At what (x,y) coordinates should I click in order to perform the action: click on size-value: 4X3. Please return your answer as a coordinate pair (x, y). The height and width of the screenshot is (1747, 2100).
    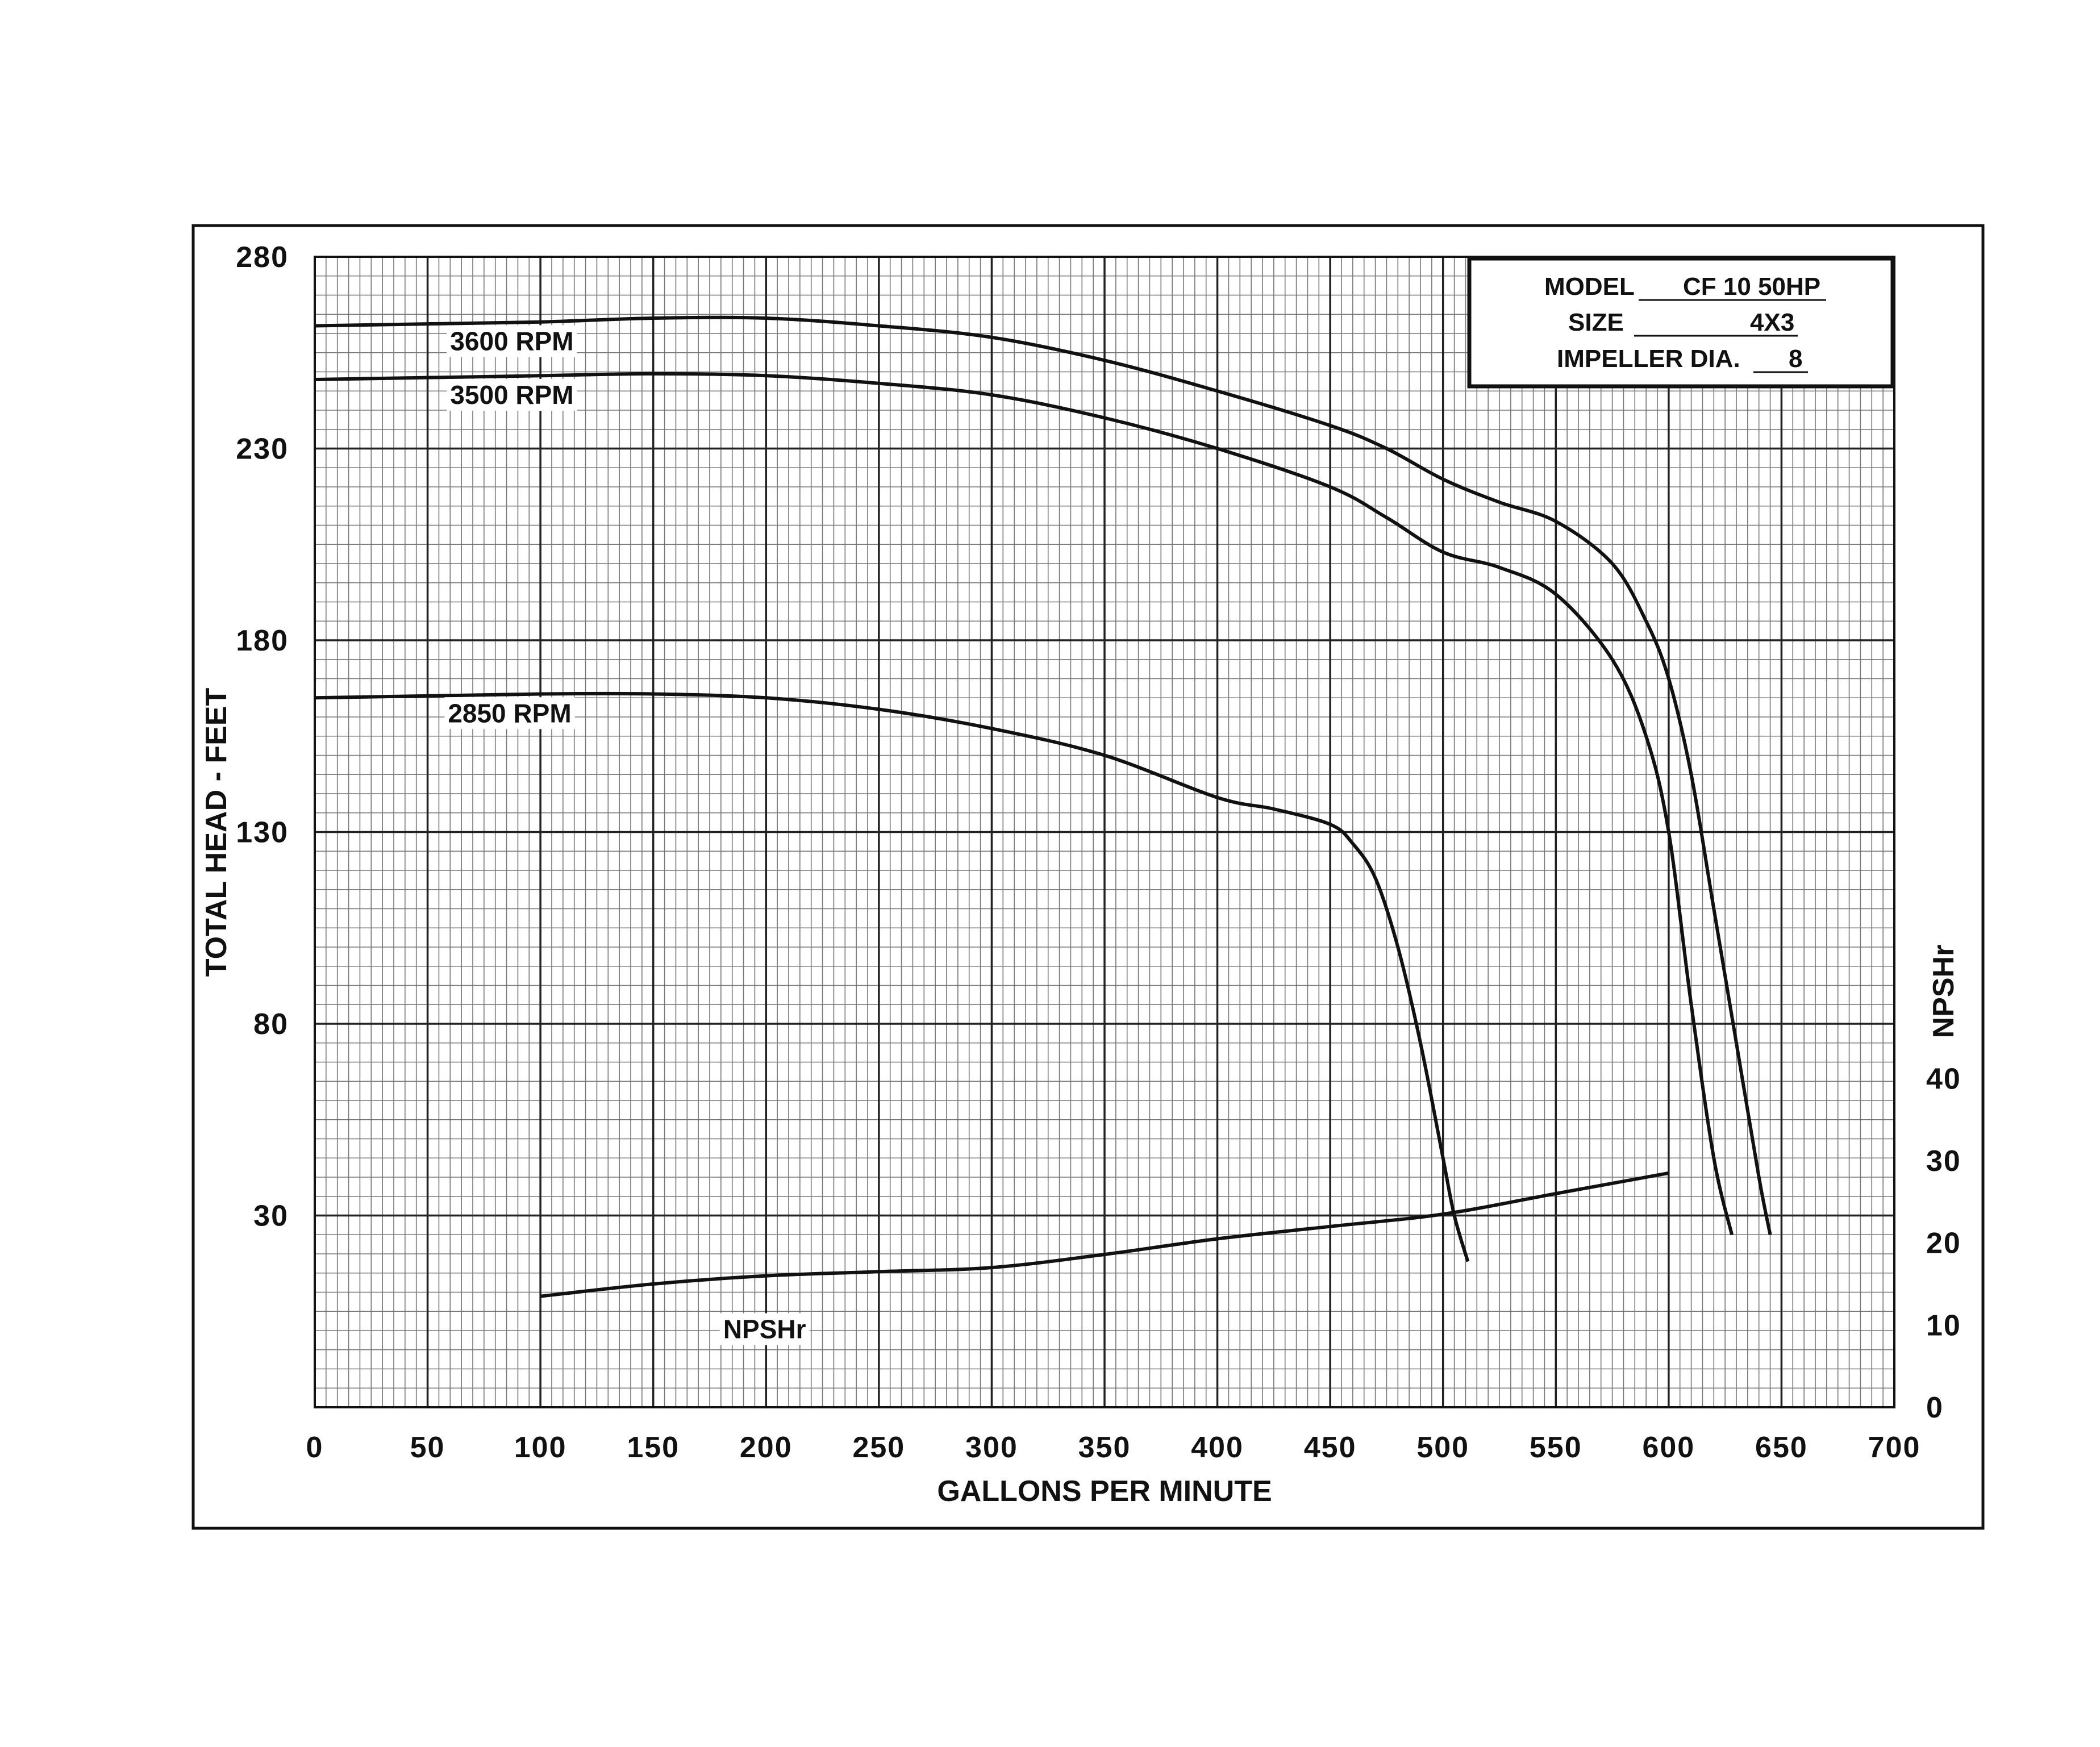
    Looking at the image, I should click on (1772, 322).